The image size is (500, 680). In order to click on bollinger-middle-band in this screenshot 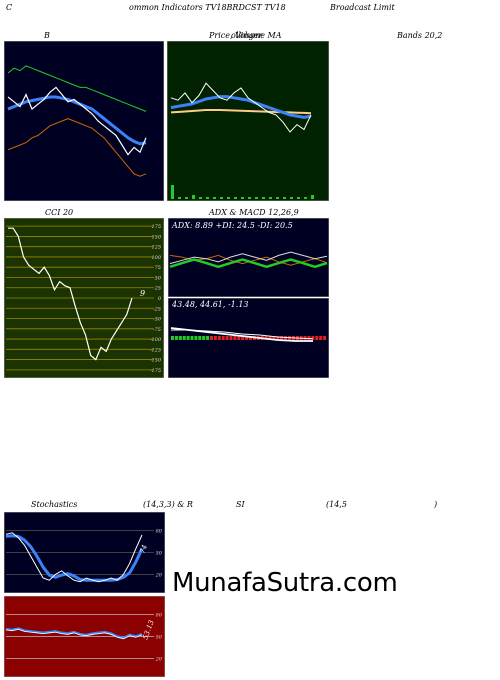, I will do `click(77, 120)`.